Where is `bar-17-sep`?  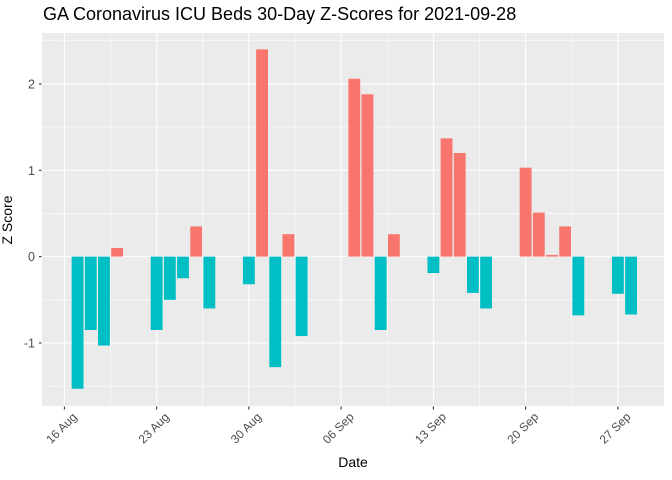 bar-17-sep is located at coordinates (486, 282).